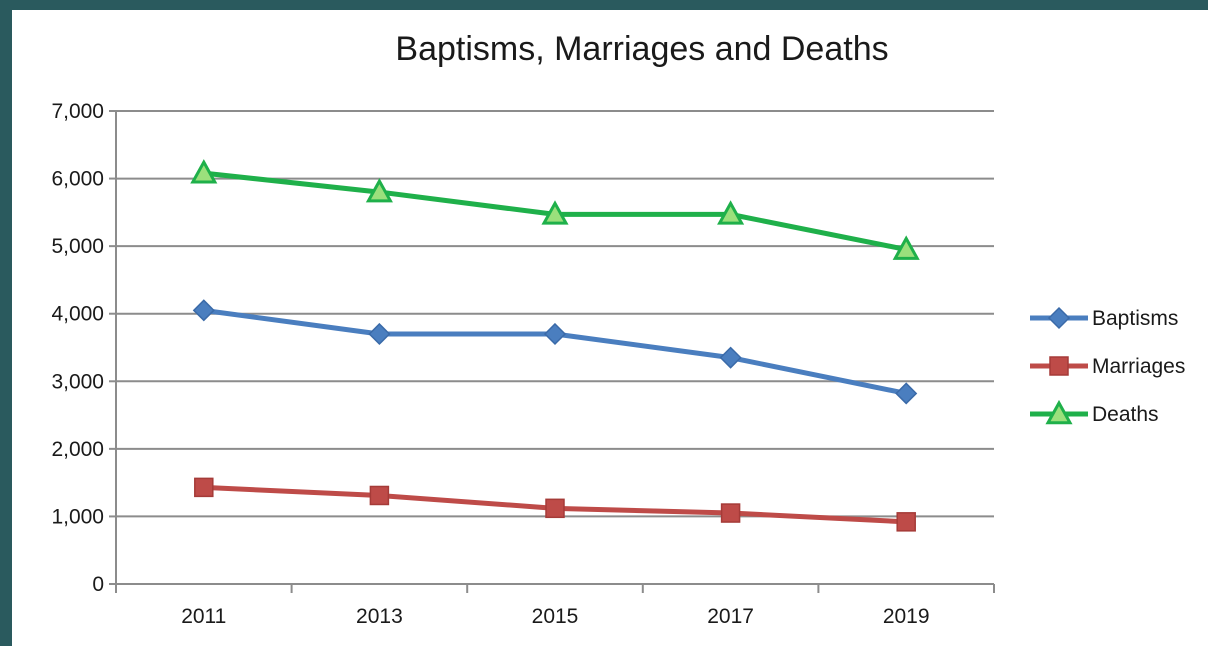 Image resolution: width=1208 pixels, height=646 pixels. I want to click on legend-item-marriages: Marriages, so click(1107, 366).